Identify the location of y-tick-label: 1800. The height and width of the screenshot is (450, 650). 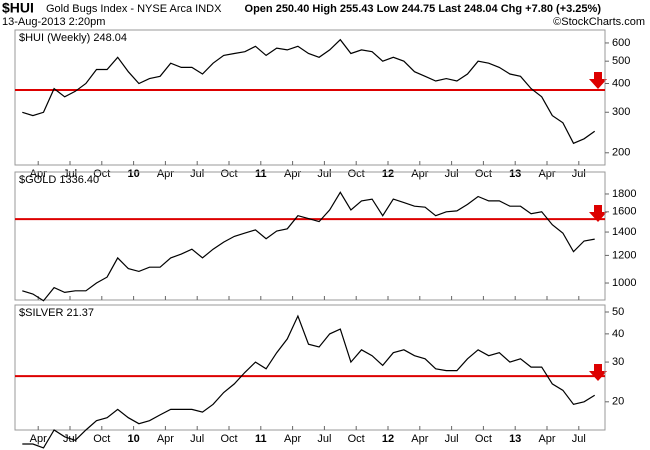
(624, 194).